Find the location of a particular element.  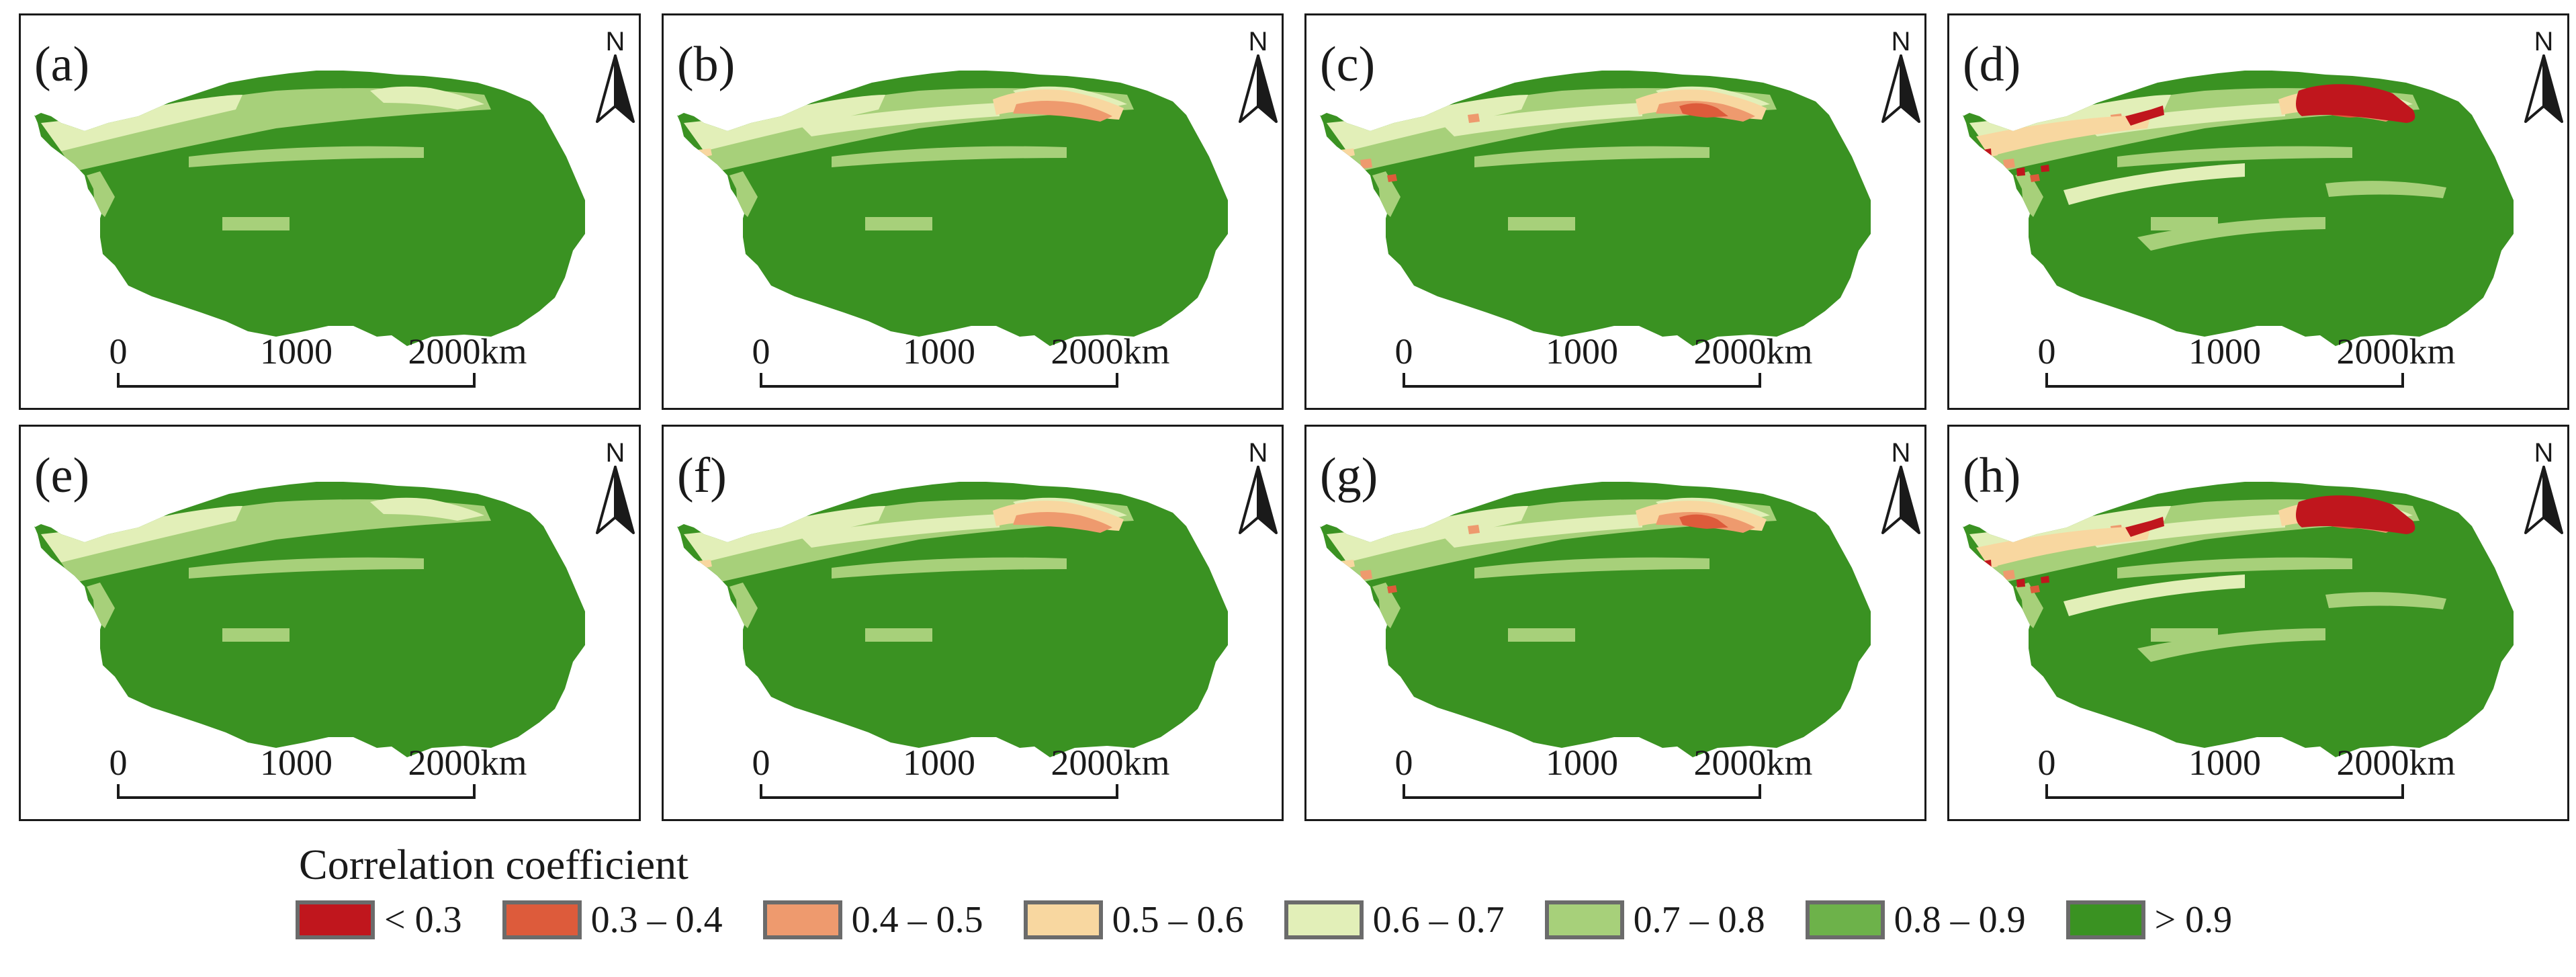

legend-item: 0.3 – 0.4 is located at coordinates (613, 919).